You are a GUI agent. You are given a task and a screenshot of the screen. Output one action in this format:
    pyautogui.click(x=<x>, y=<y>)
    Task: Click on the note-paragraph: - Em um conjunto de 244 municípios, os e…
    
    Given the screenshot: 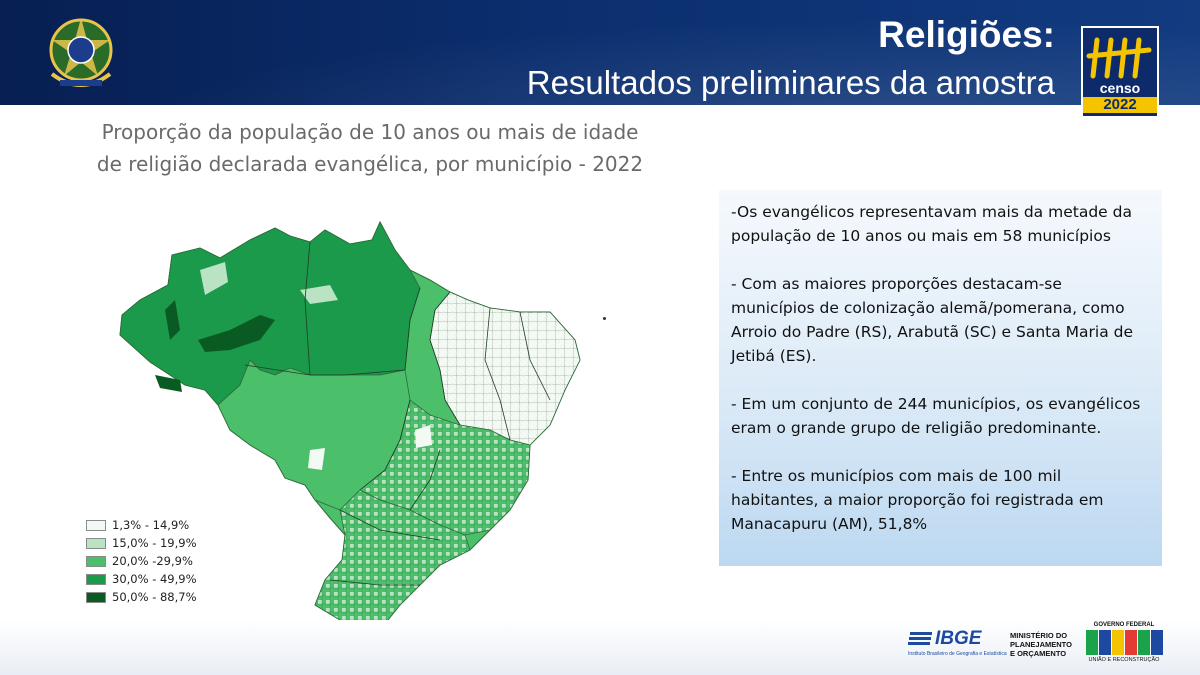 What is the action you would take?
    pyautogui.click(x=936, y=416)
    